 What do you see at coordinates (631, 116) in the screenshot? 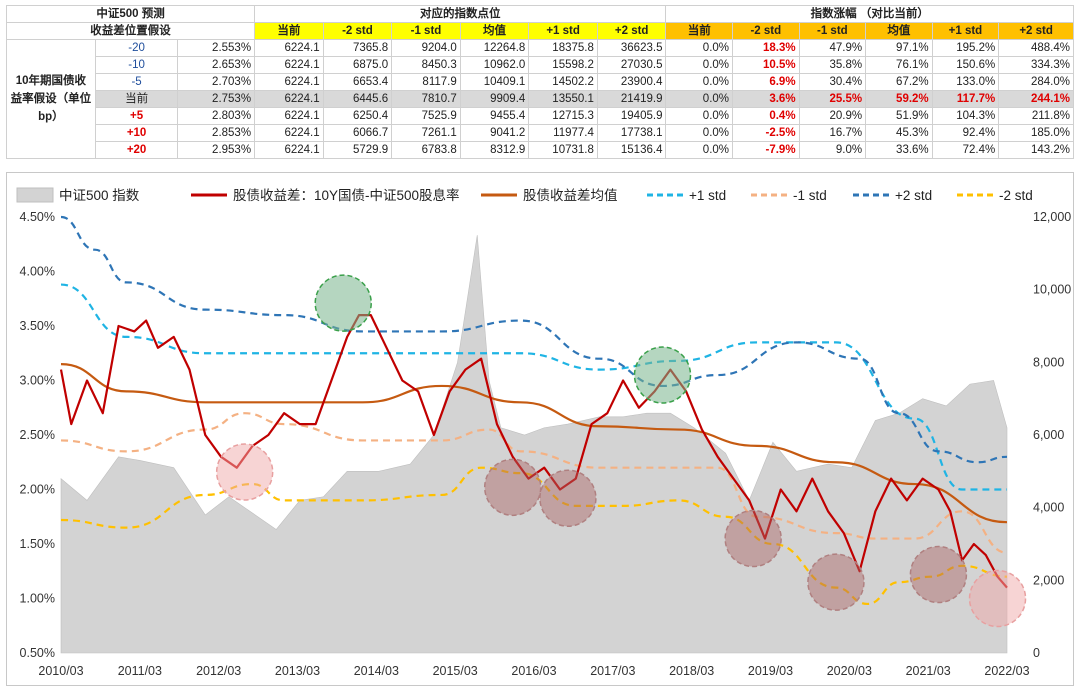
I see `level-cell: 19405.9` at bounding box center [631, 116].